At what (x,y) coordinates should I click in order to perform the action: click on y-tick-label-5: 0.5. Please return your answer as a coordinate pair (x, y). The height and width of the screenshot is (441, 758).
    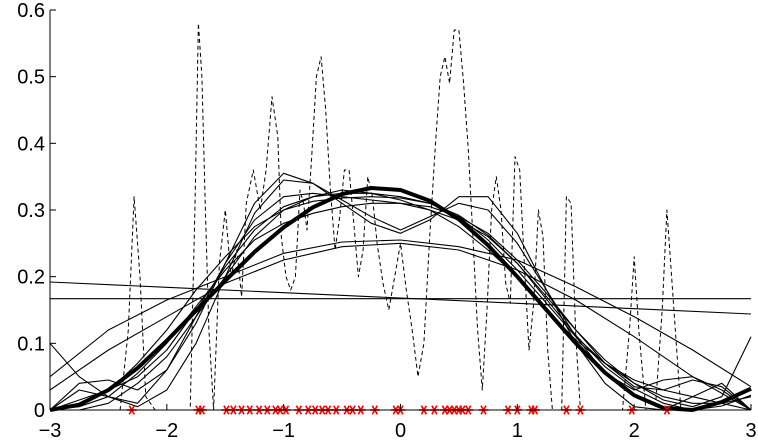
    Looking at the image, I should click on (31, 78).